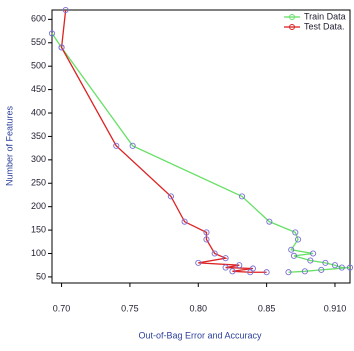 This screenshot has width=354, height=351. Describe the element at coordinates (38, 229) in the screenshot. I see `y-tick-label: 150` at that location.